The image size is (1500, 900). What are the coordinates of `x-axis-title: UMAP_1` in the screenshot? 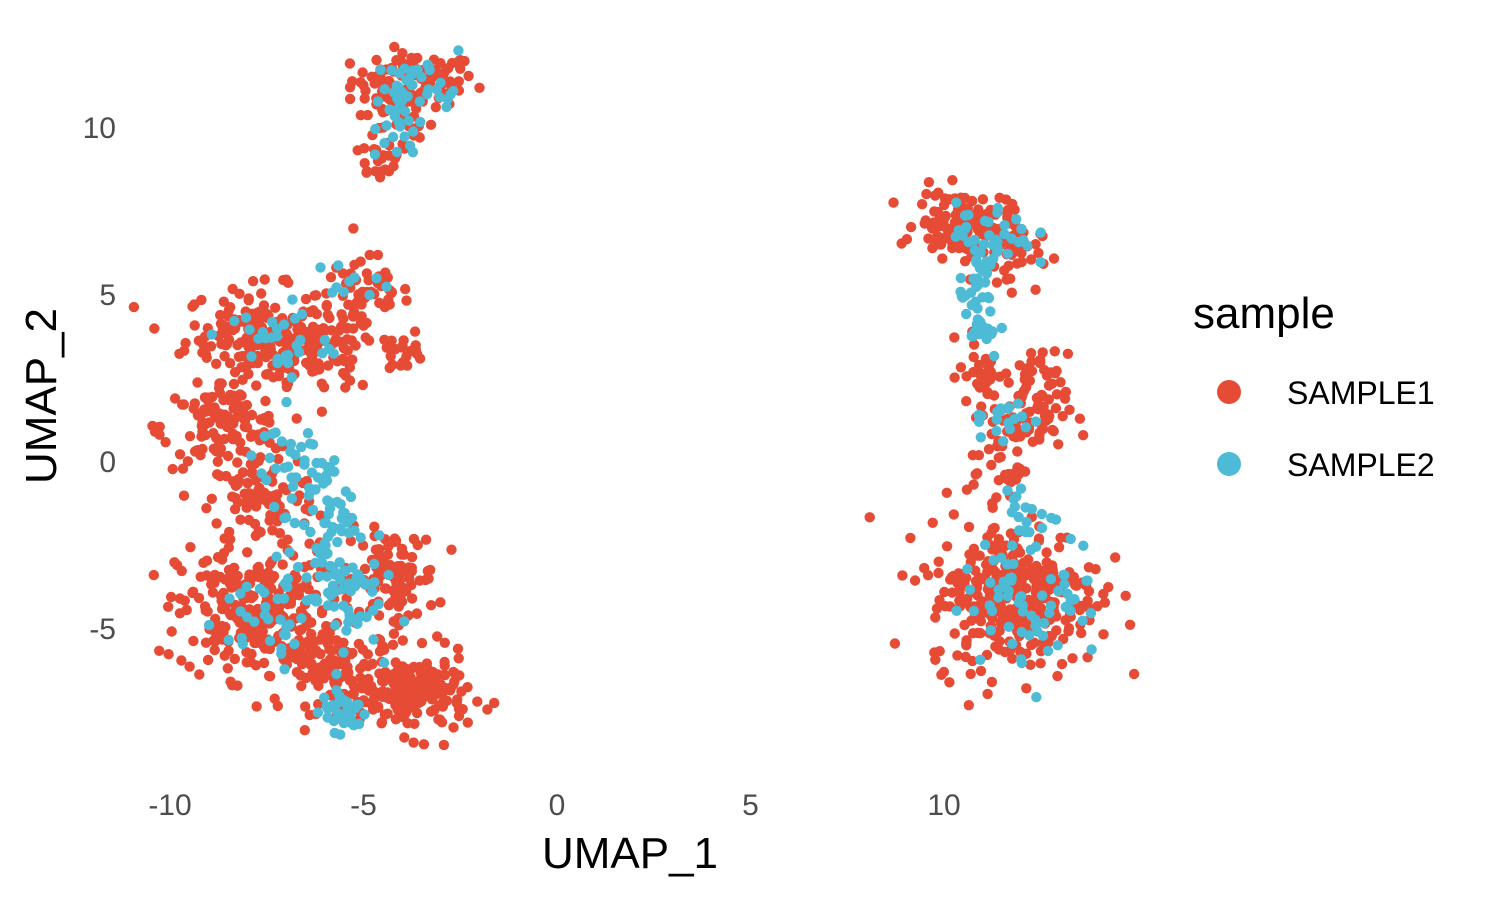 It's located at (630, 853).